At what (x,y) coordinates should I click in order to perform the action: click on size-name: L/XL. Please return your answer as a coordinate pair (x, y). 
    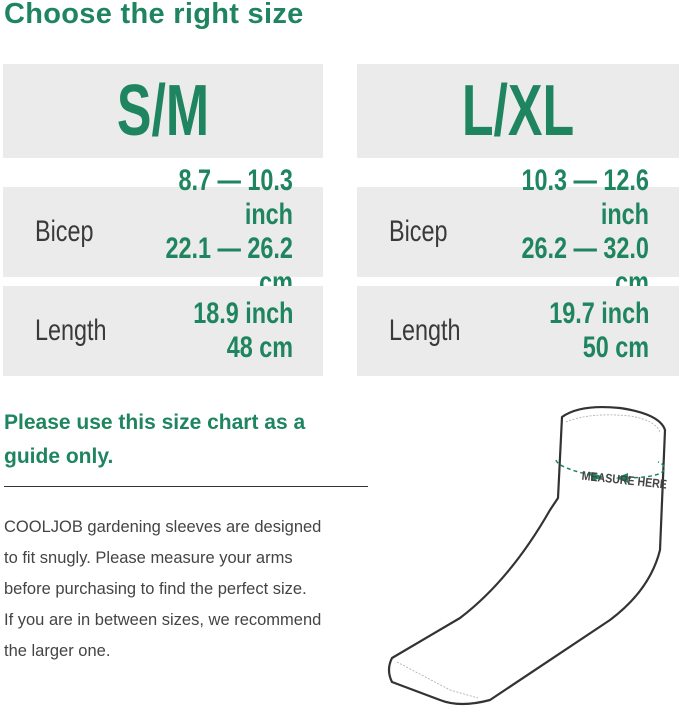
    Looking at the image, I should click on (518, 111).